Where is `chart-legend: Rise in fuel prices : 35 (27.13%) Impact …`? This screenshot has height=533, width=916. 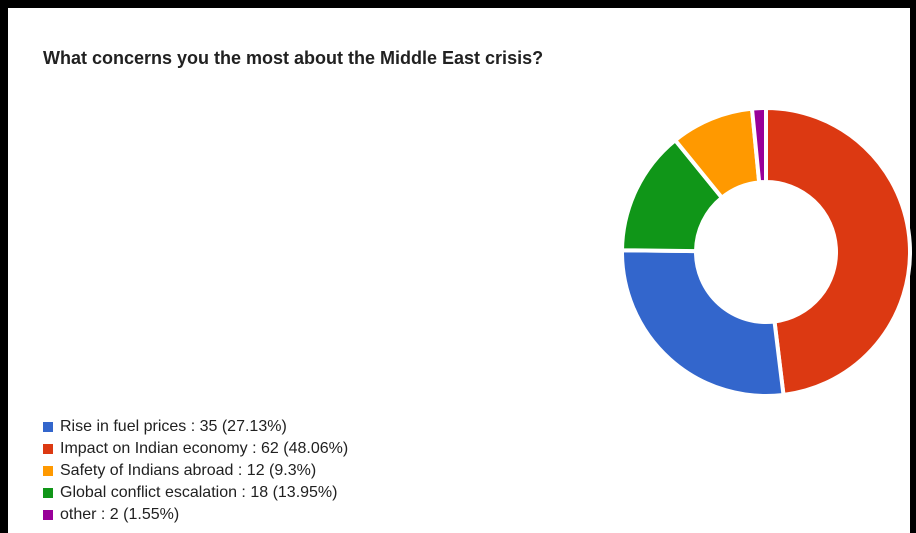 chart-legend: Rise in fuel prices : 35 (27.13%) Impact … is located at coordinates (195, 471).